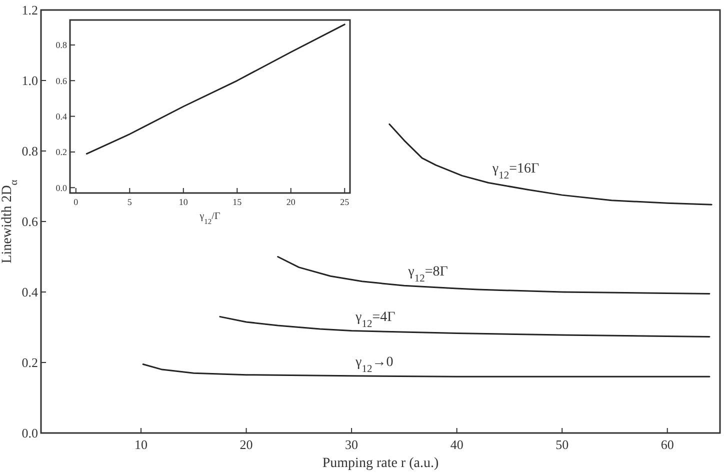 This screenshot has width=724, height=473. I want to click on x-tick-label: 25, so click(345, 202).